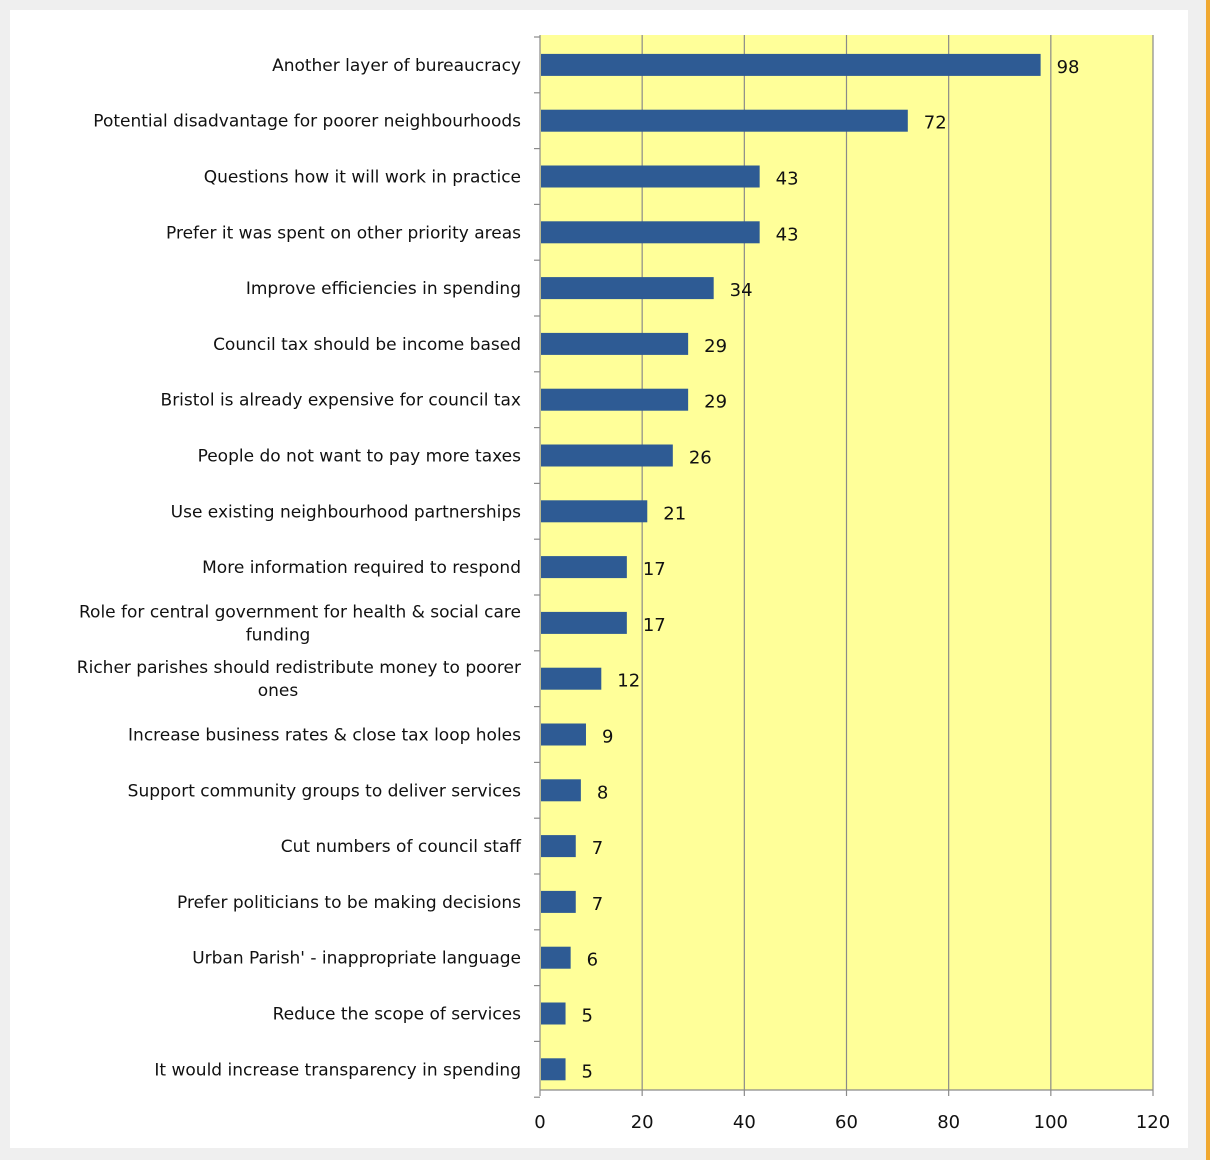 Image resolution: width=1210 pixels, height=1160 pixels. What do you see at coordinates (948, 1122) in the screenshot?
I see `x-tick-label: 80` at bounding box center [948, 1122].